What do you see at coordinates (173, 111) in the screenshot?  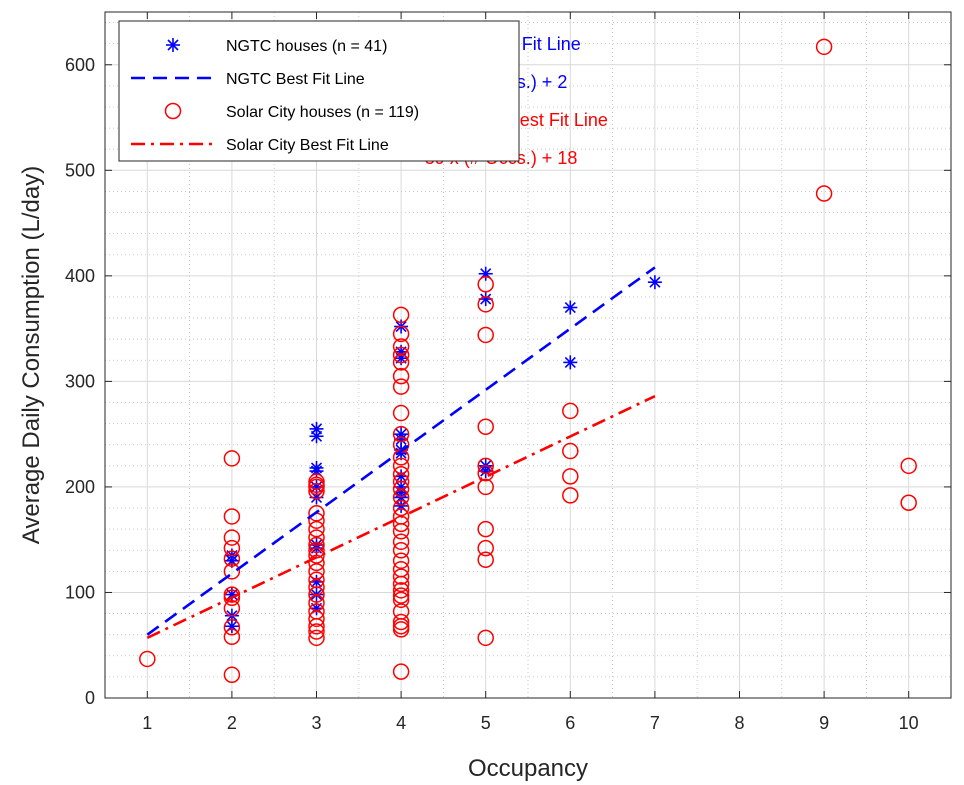 I see `legend-circle-icon` at bounding box center [173, 111].